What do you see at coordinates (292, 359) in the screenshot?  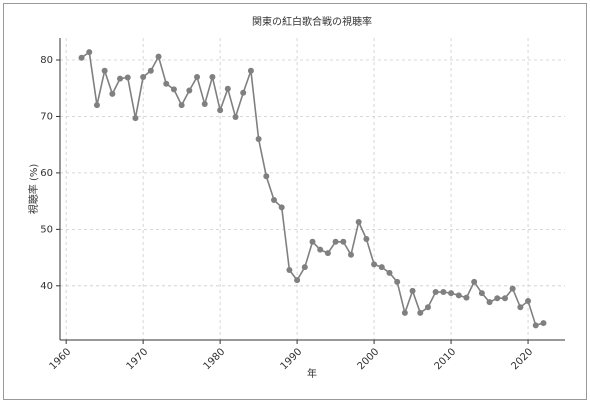 I see `x-tick-label: 1990` at bounding box center [292, 359].